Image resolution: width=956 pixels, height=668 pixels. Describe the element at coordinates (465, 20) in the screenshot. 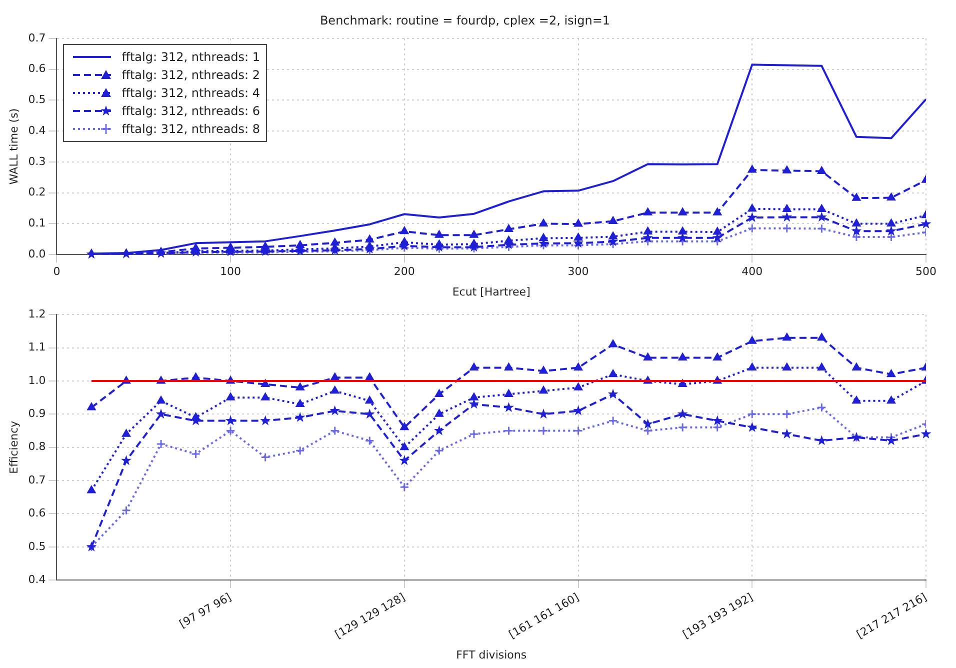

I see `chart-title: Benchmark: routine = fourdp, cplex =2, isign=1` at that location.